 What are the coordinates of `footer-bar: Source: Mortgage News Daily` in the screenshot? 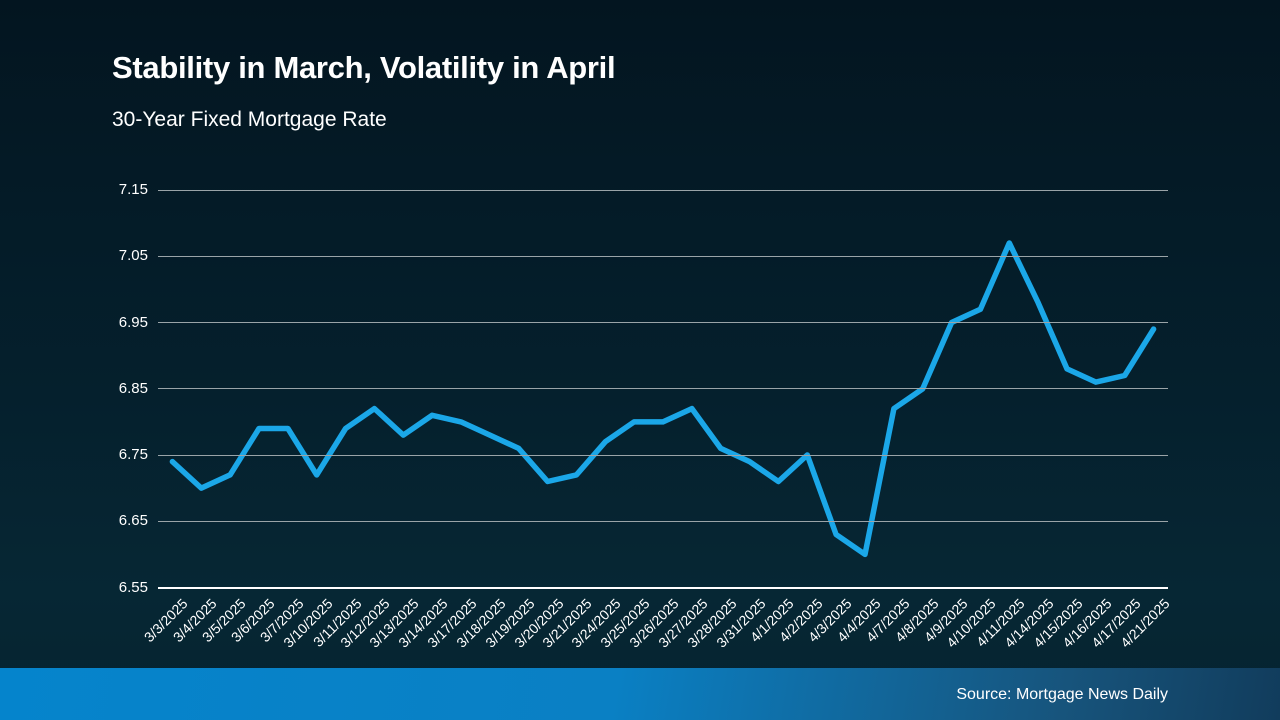 It's located at (640, 694).